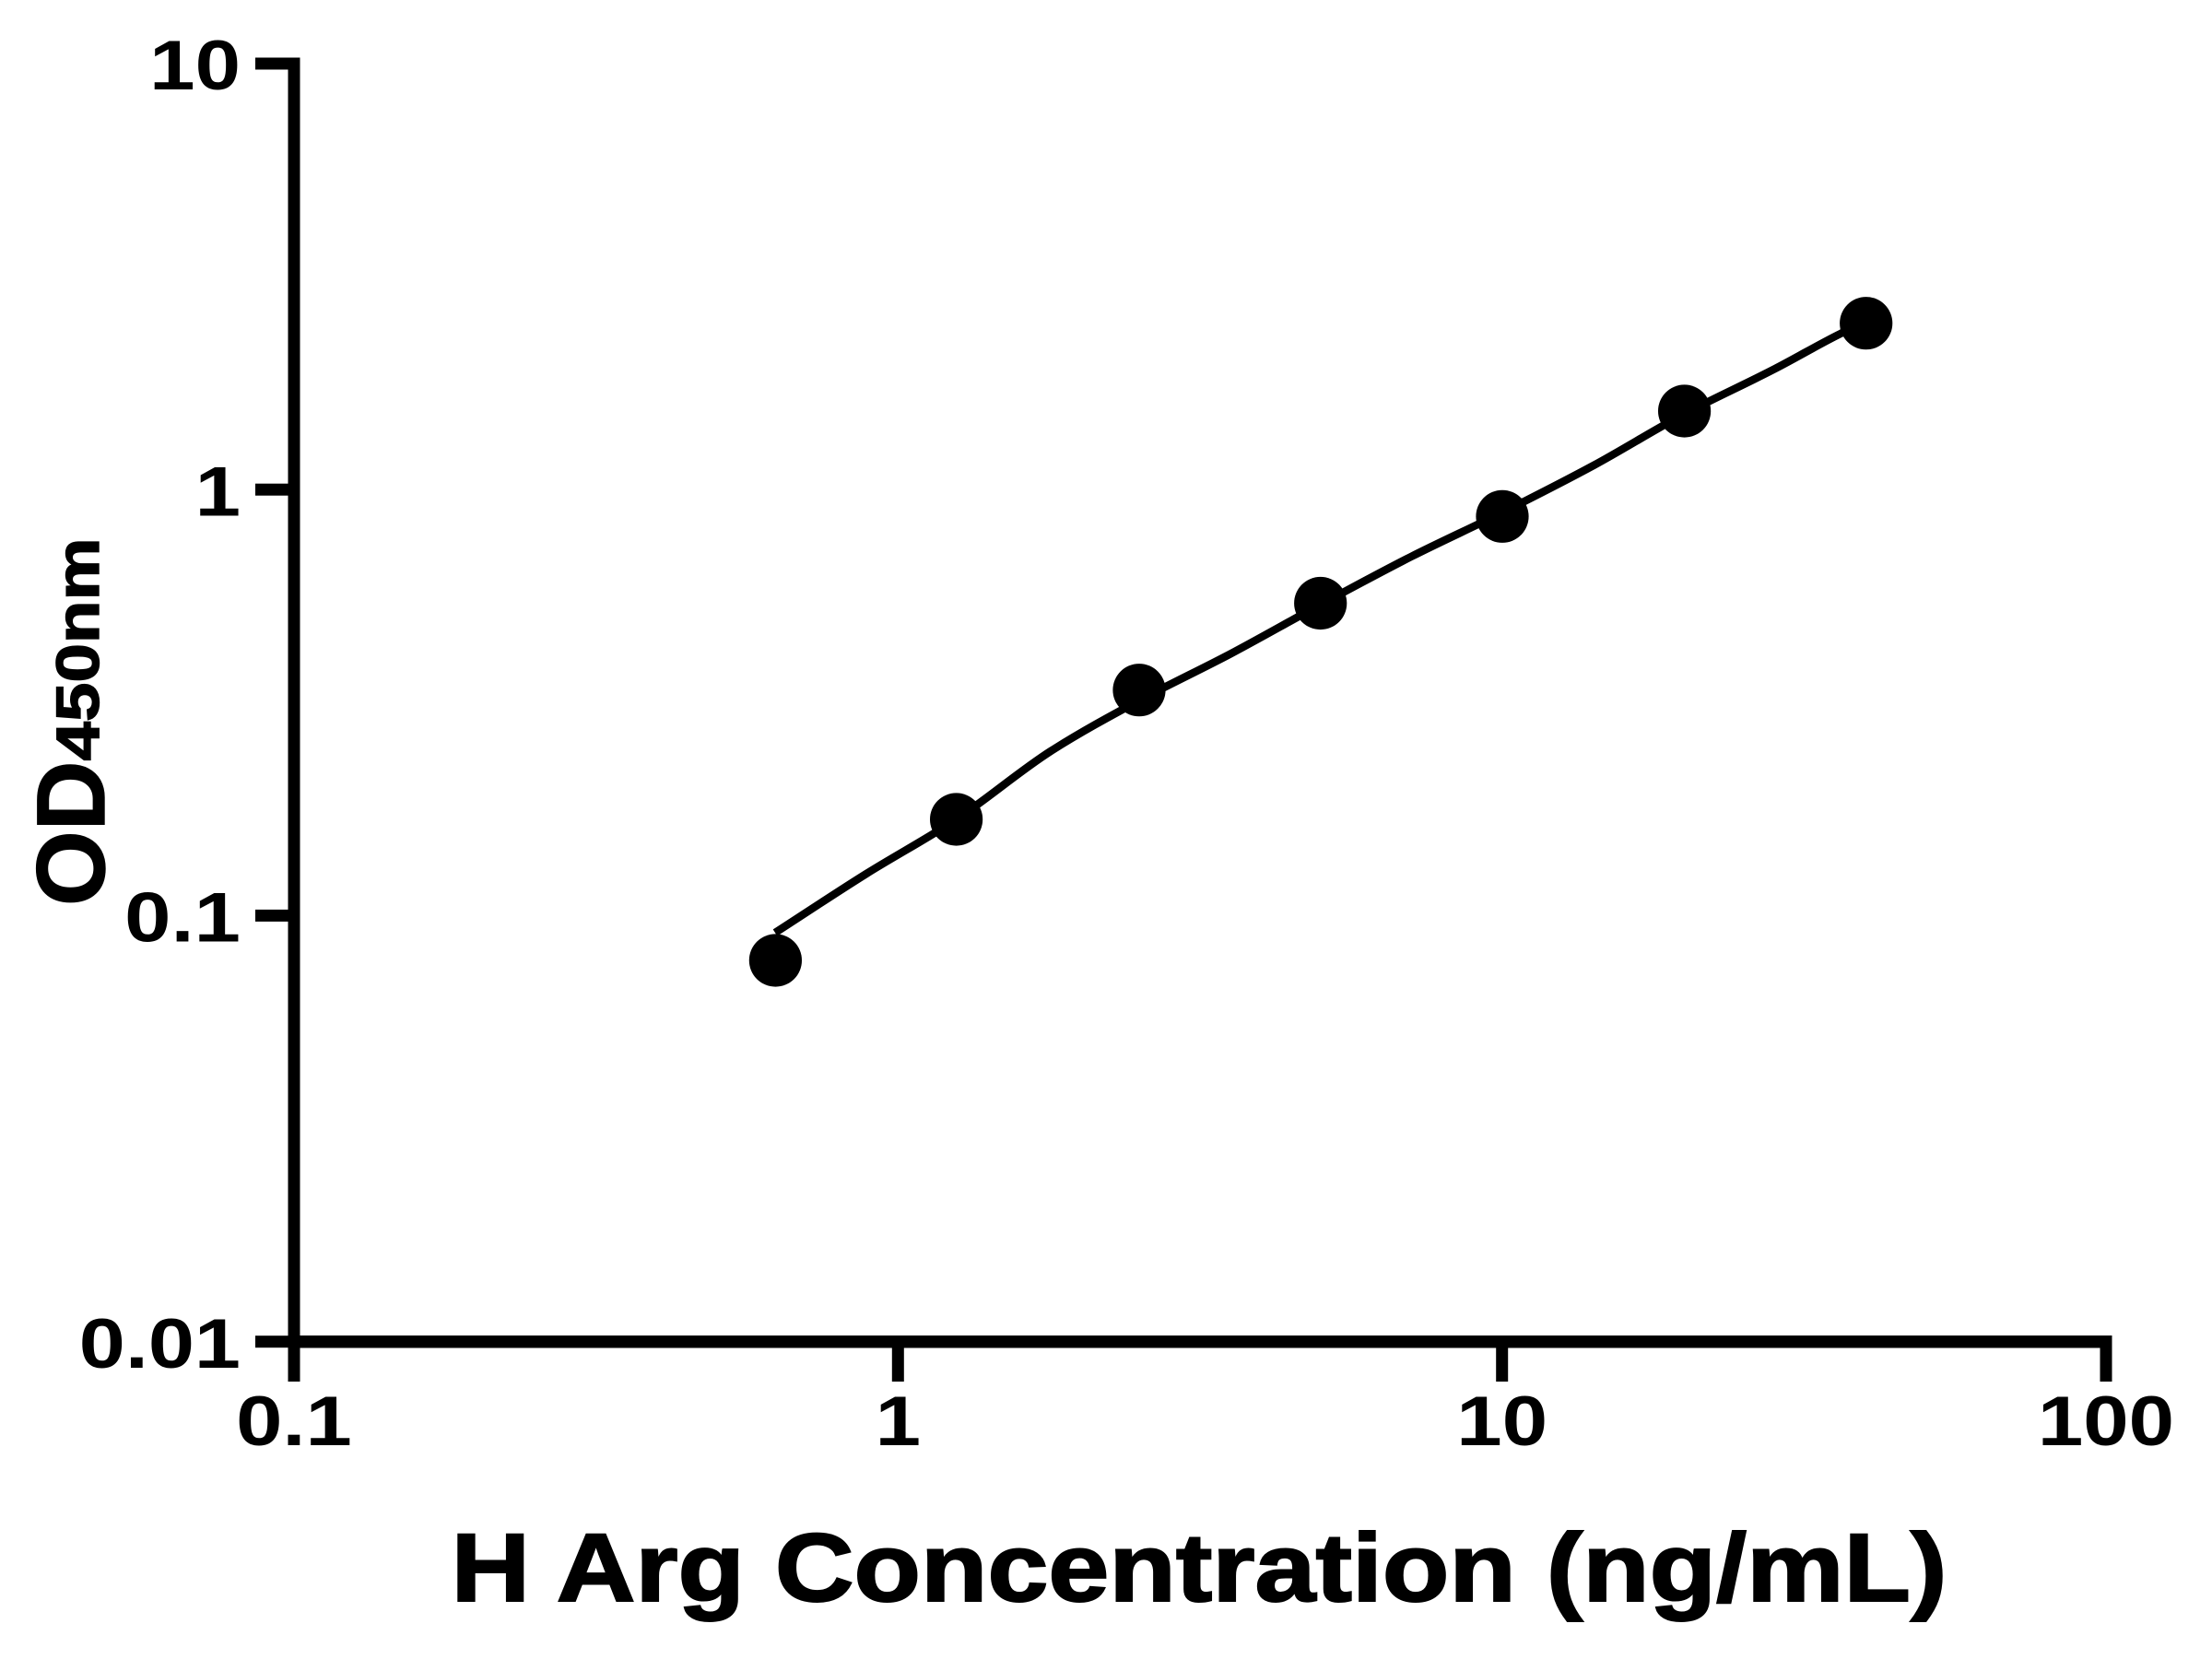  Describe the element at coordinates (2106, 1421) in the screenshot. I see `svg-text: 100` at that location.